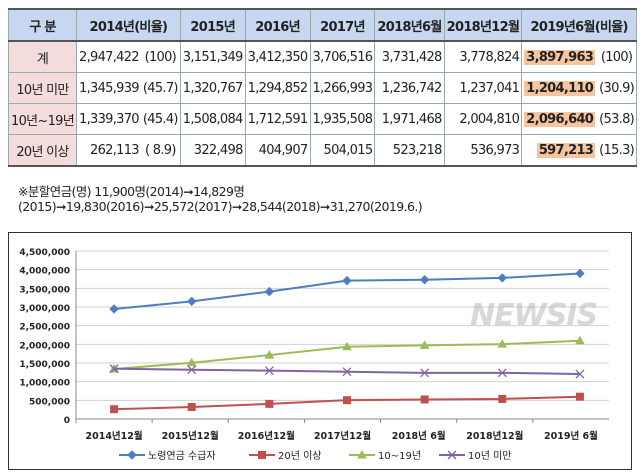 The image size is (640, 473). Describe the element at coordinates (108, 150) in the screenshot. I see `cell-v2014: 262,113` at that location.